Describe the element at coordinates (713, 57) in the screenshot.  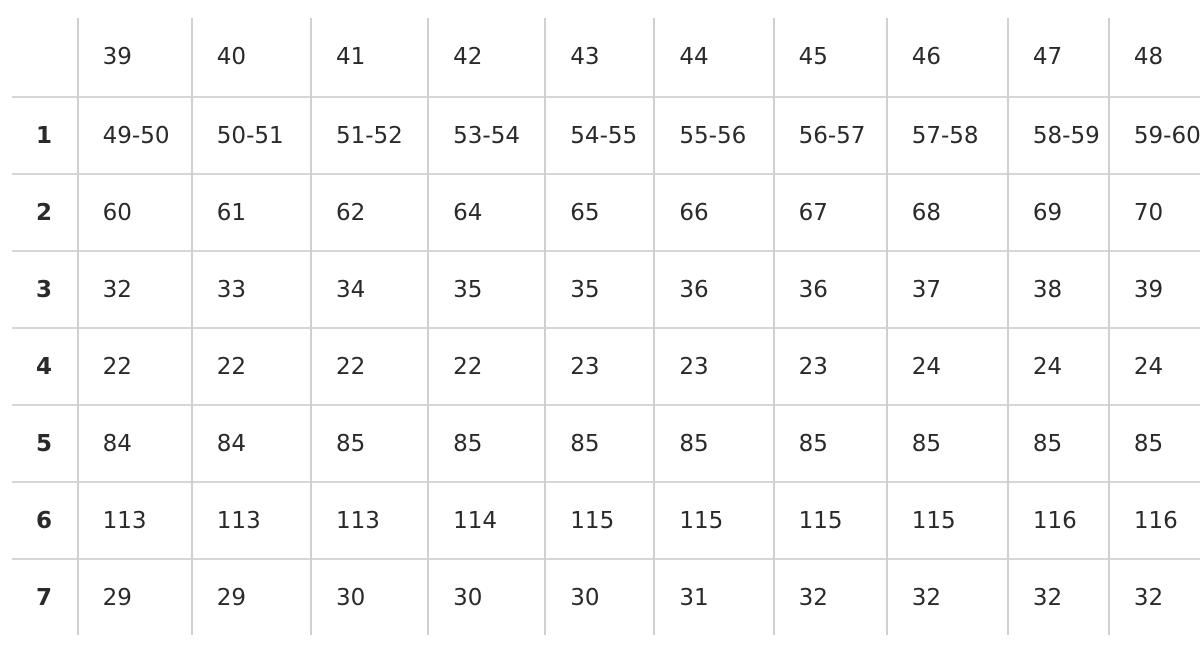
I see `column-header: 44` at that location.